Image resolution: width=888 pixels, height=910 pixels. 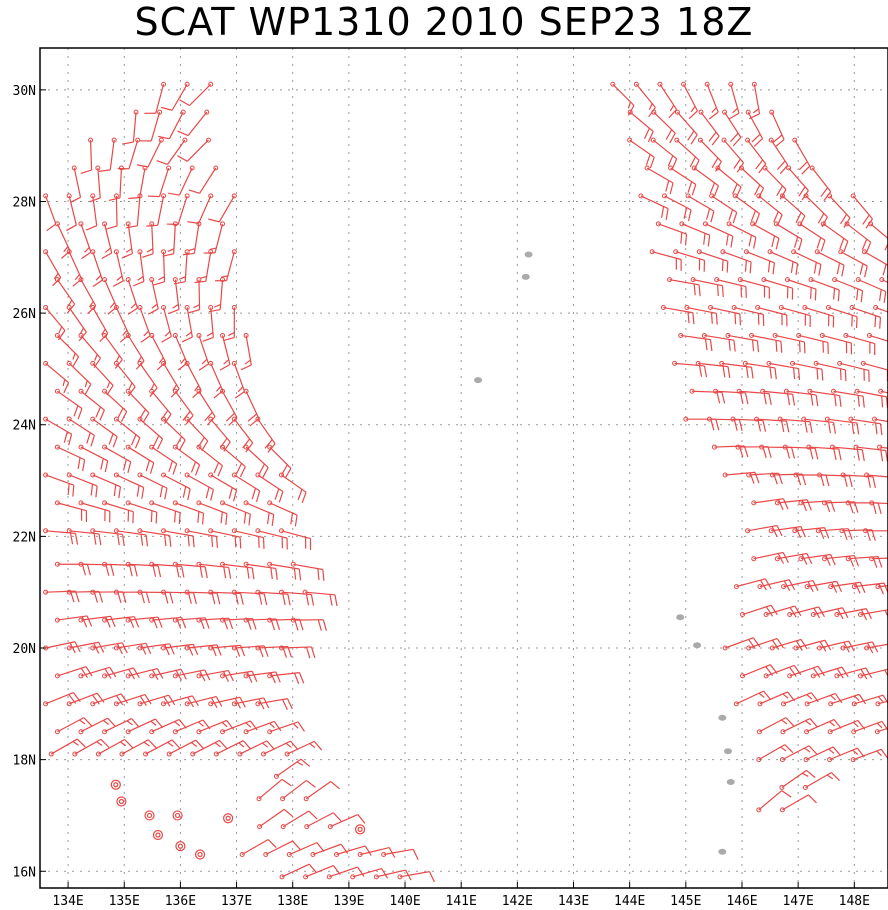 What do you see at coordinates (292, 901) in the screenshot?
I see `lon-tick-label: 138E` at bounding box center [292, 901].